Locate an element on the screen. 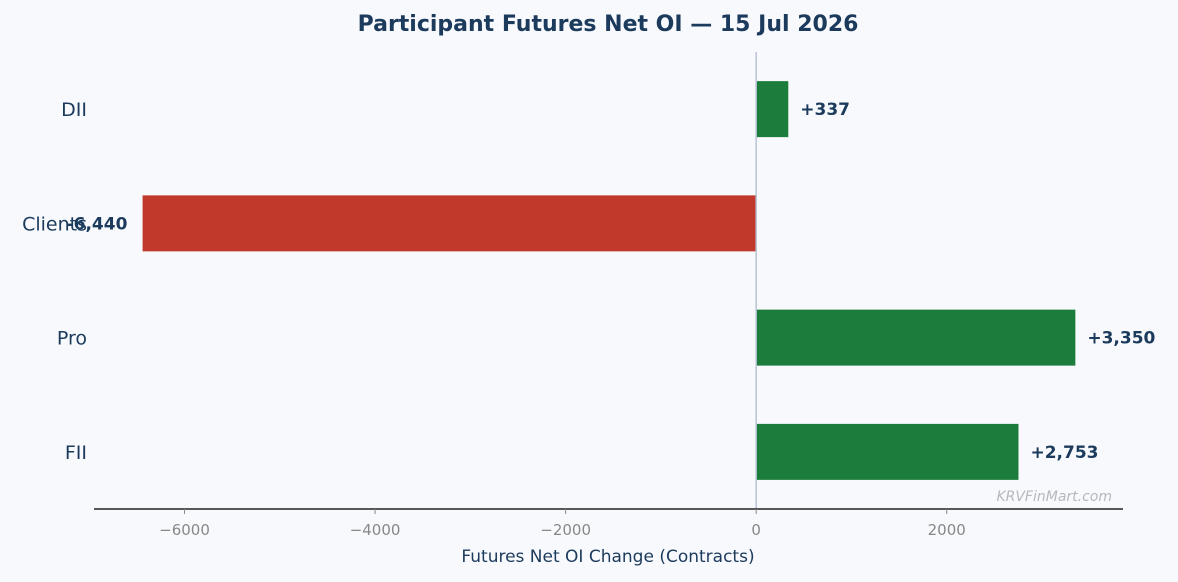 The width and height of the screenshot is (1178, 582). x-tick-label: 2000 is located at coordinates (947, 530).